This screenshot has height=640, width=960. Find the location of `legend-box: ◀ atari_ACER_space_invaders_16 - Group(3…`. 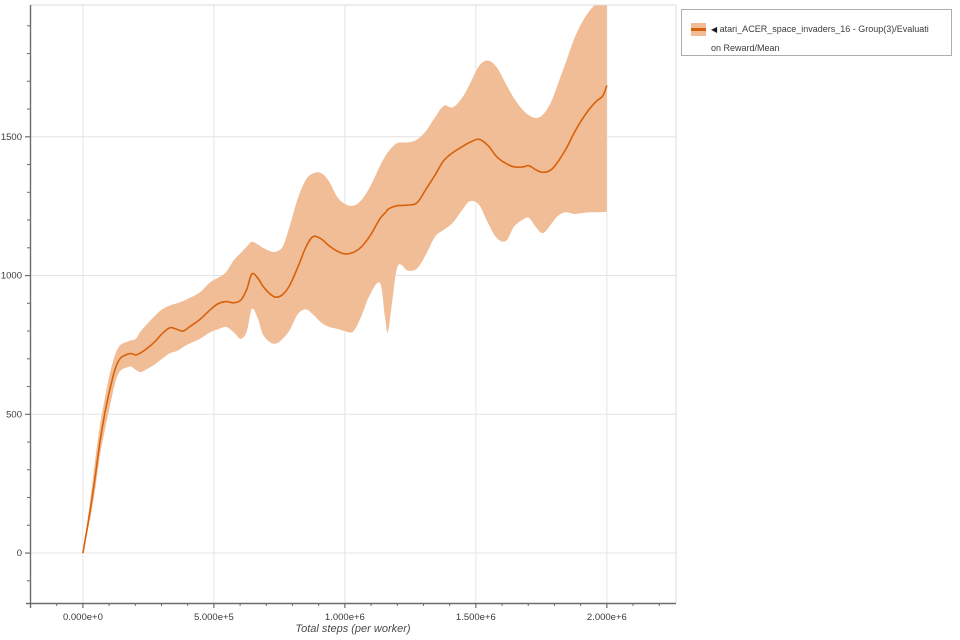

legend-box: ◀ atari_ACER_space_invaders_16 - Group(3… is located at coordinates (816, 32).